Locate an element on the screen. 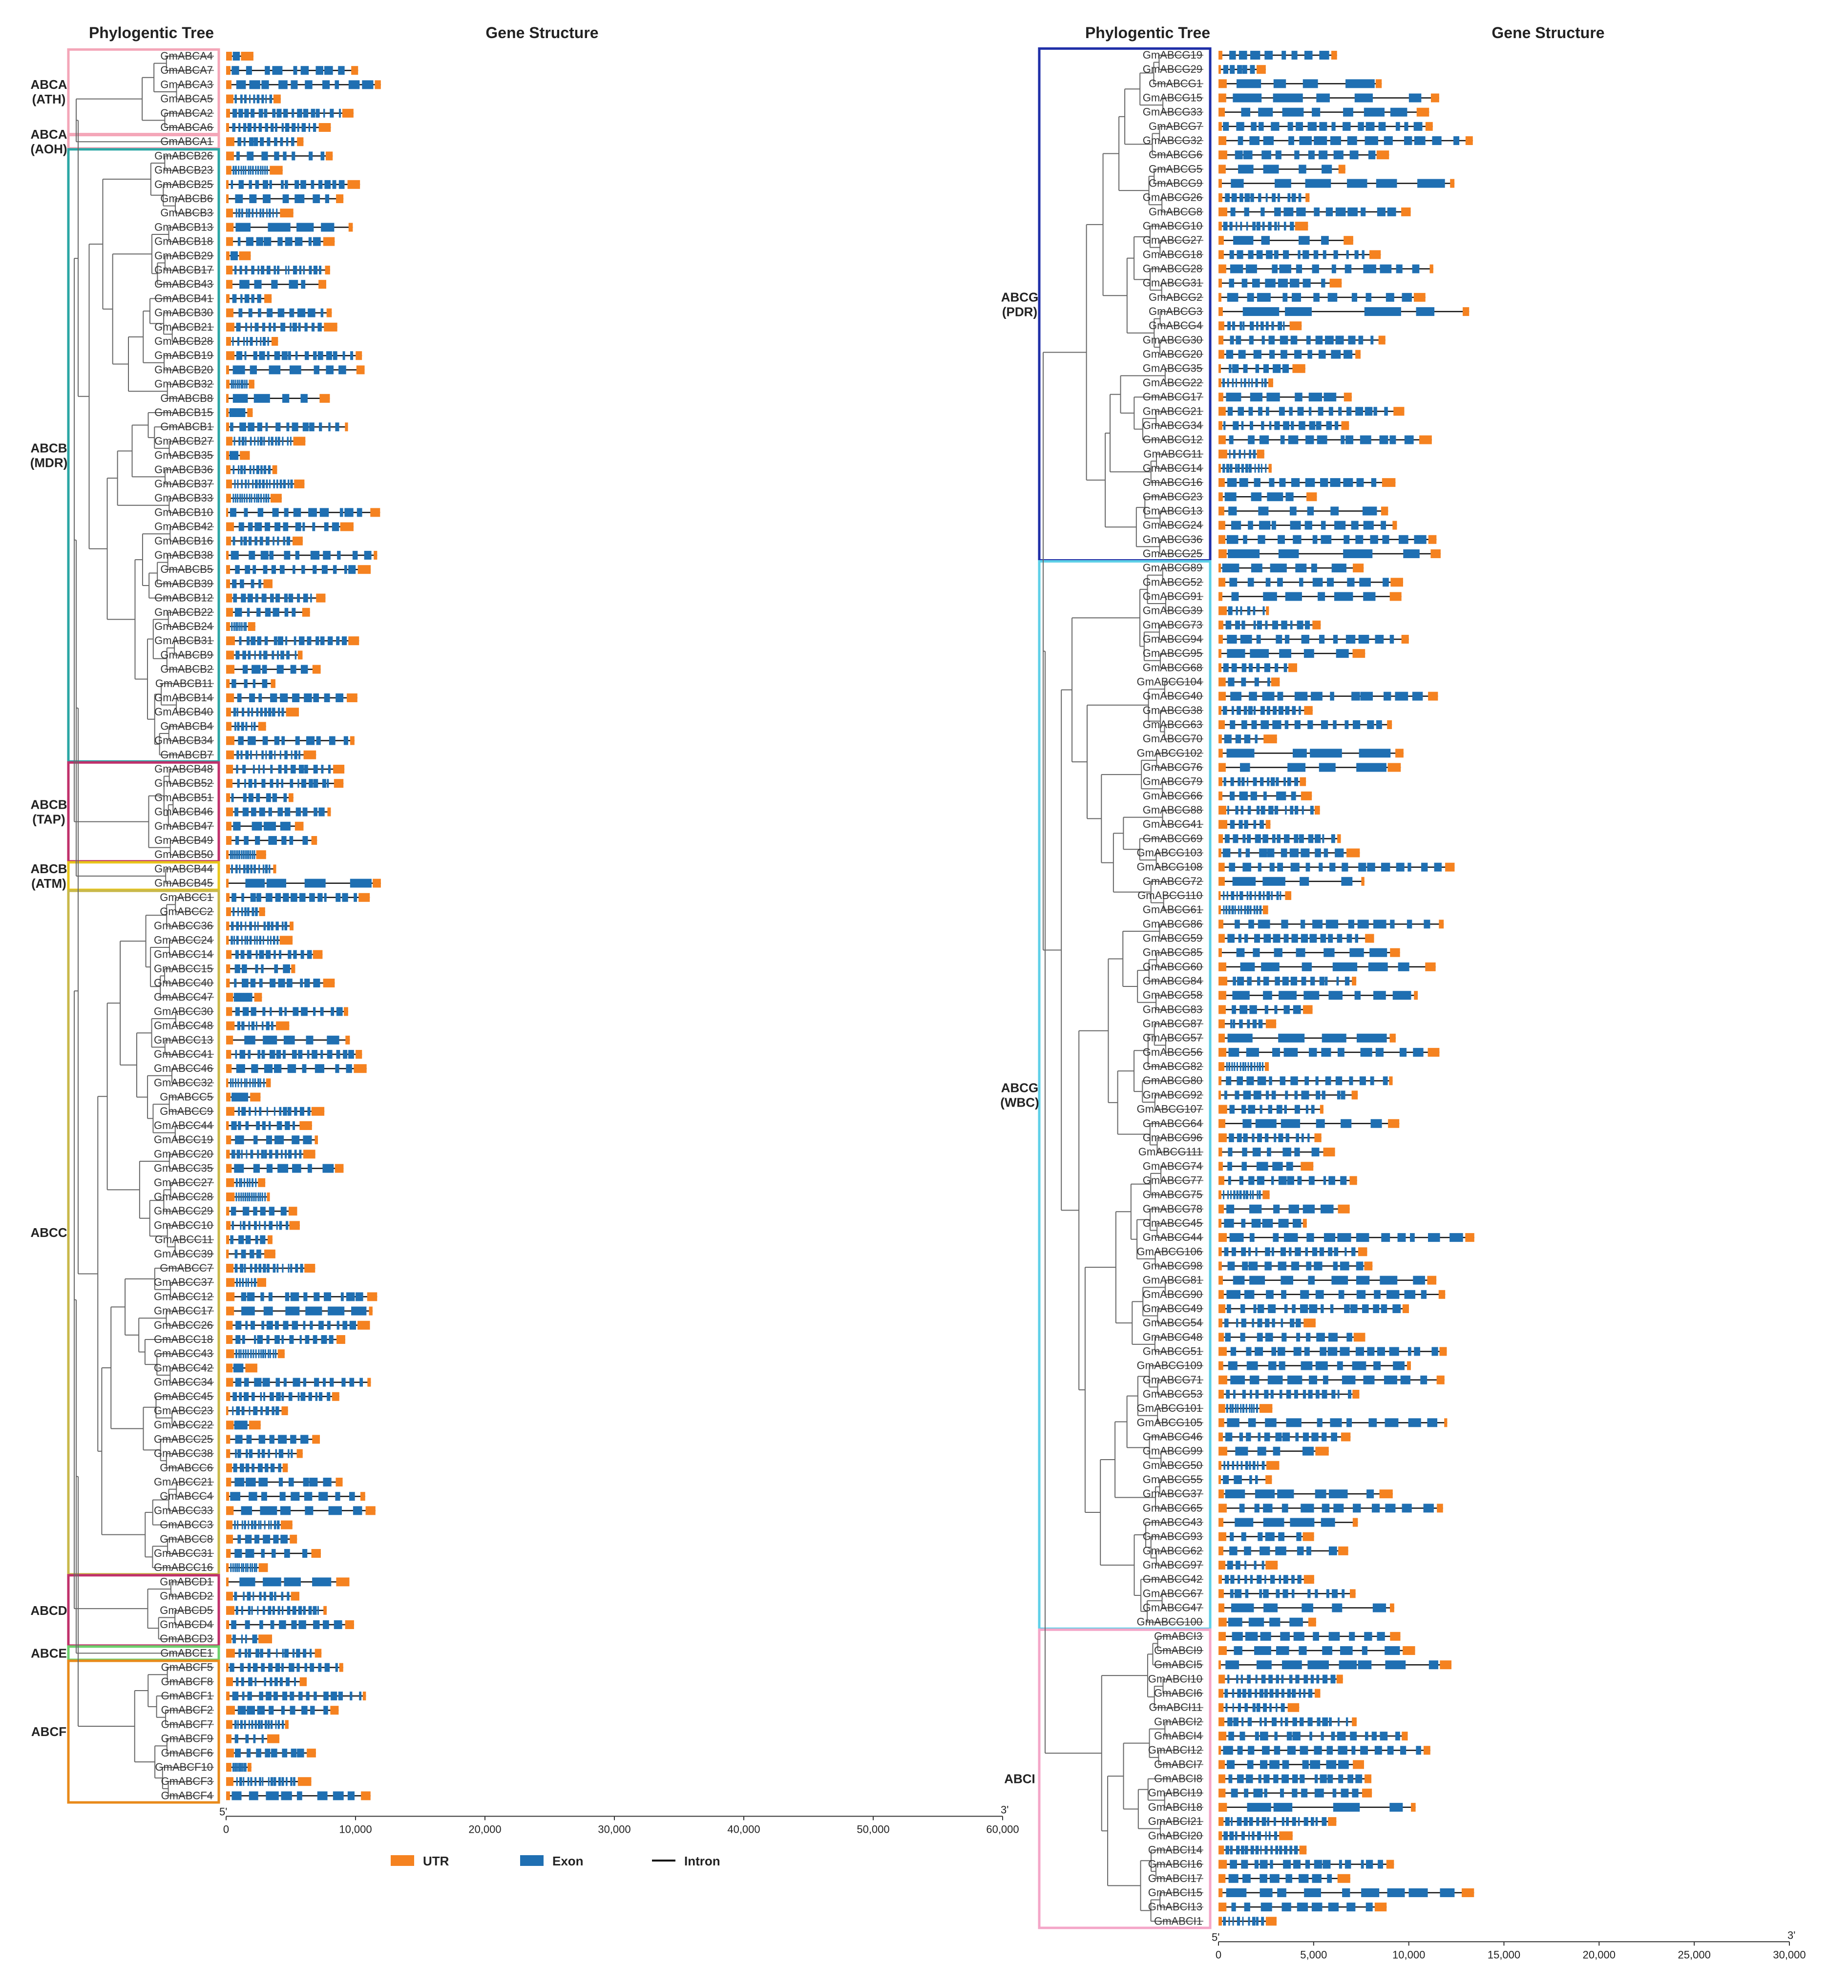  gene-label: GmABCG26 is located at coordinates (1172, 198).